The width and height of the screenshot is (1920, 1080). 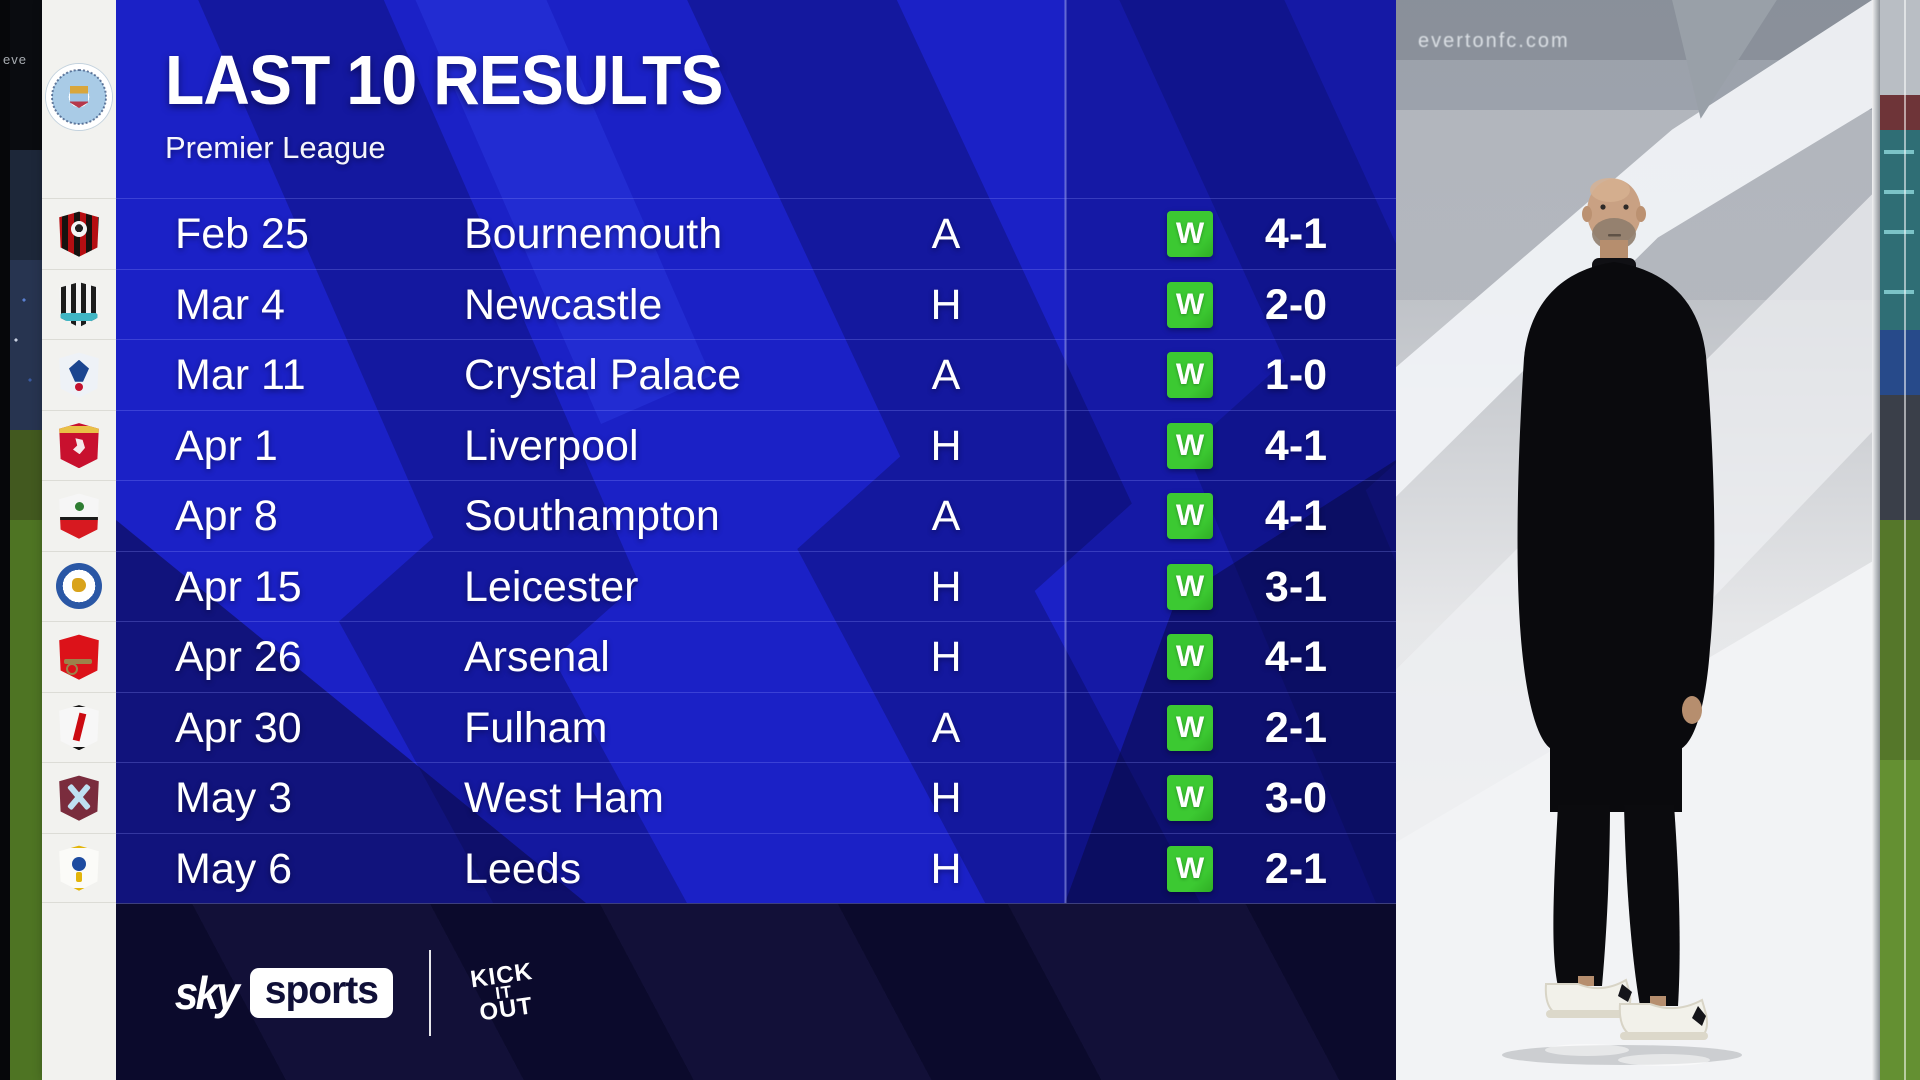 I want to click on table-row: Apr 26 Arsenal H W 4-1, so click(x=756, y=656).